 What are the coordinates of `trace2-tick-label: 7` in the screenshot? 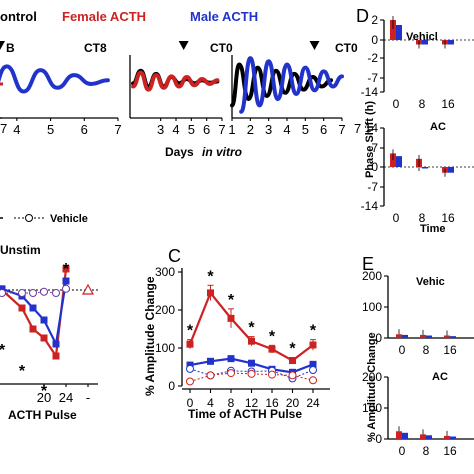 It's located at (221, 129).